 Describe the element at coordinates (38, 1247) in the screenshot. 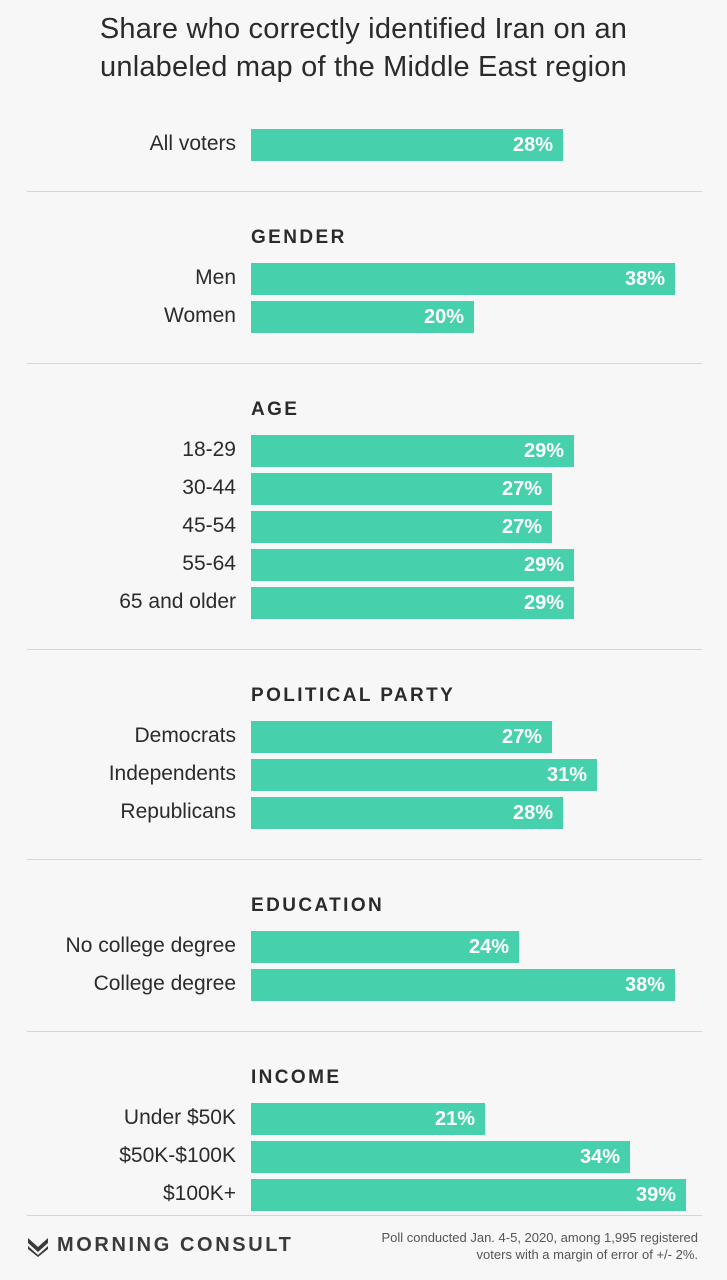

I see `morning-consult-logo-icon` at that location.